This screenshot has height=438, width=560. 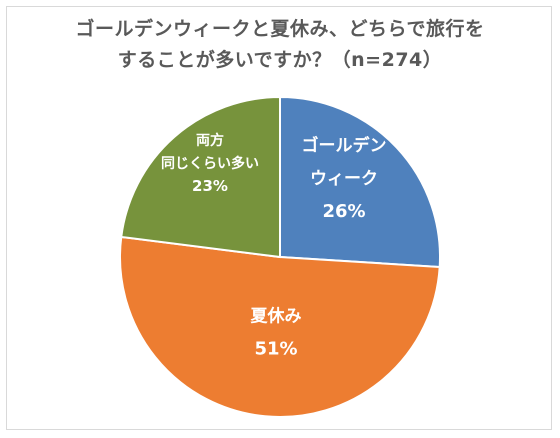 What do you see at coordinates (280, 60) in the screenshot?
I see `chart-title-line-2: することが多いですか？（n=274）` at bounding box center [280, 60].